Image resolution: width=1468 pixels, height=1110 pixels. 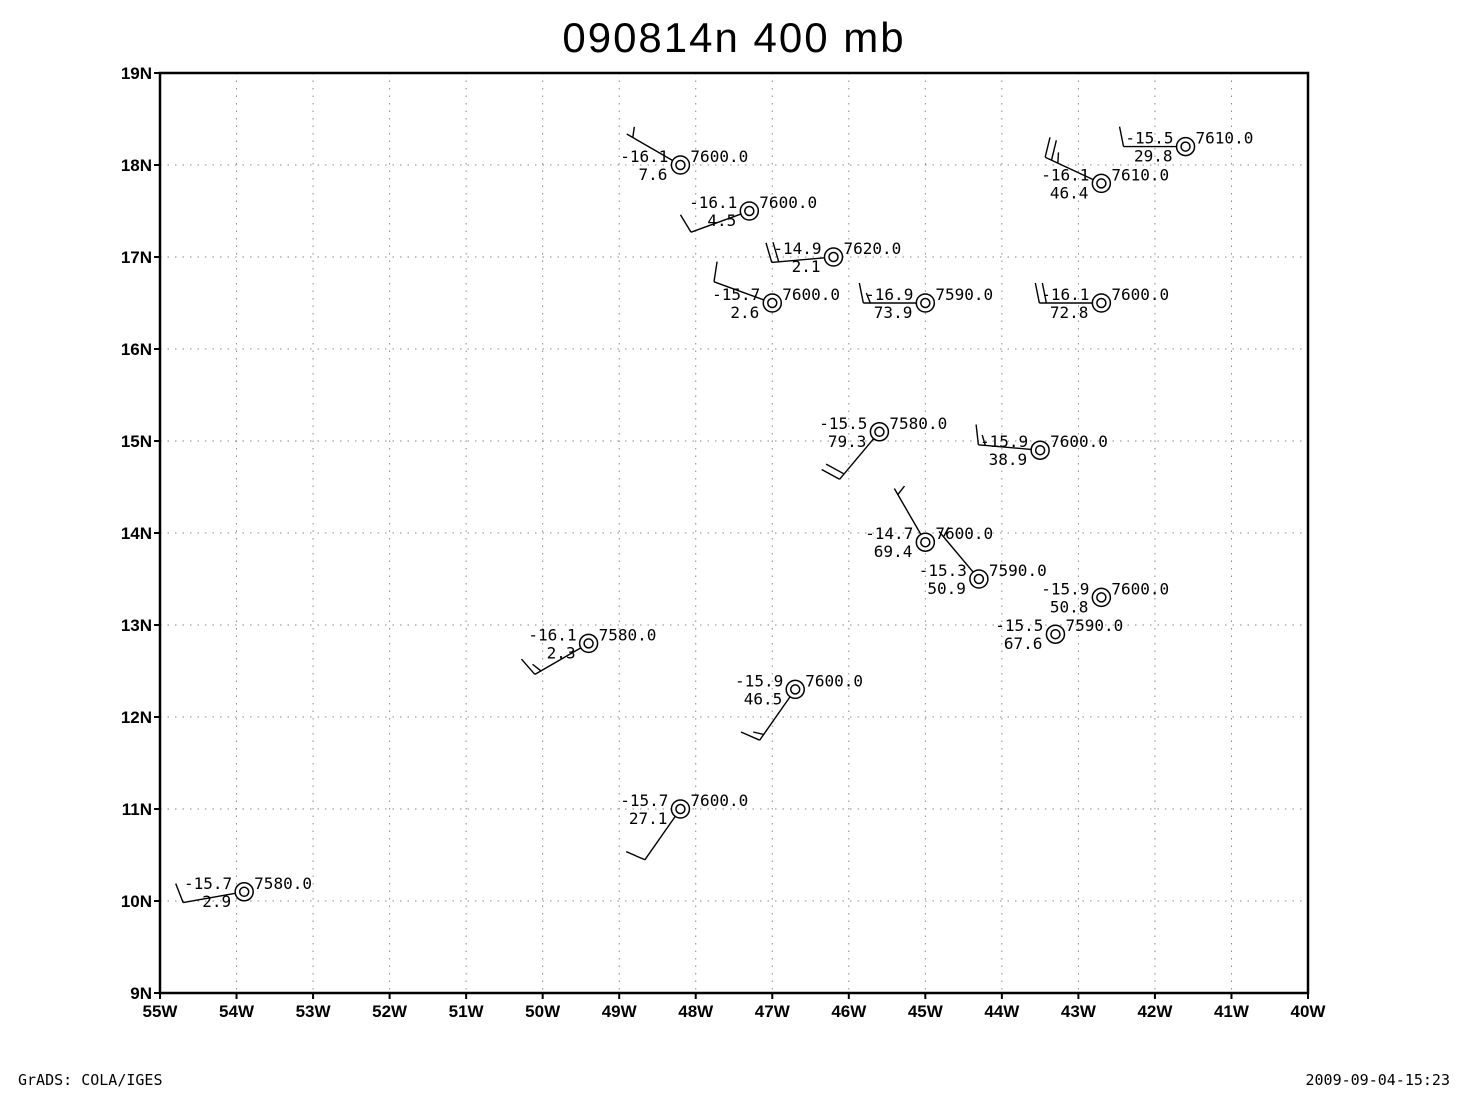 What do you see at coordinates (943, 570) in the screenshot?
I see `station-temperature: -15.3` at bounding box center [943, 570].